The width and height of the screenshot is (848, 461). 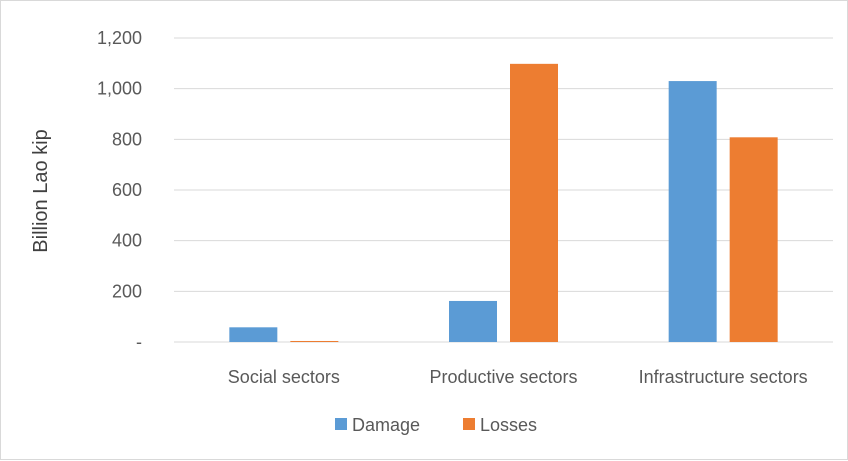 I want to click on y-axis-ticks: - 200 400 600 800 1,000 1,200, so click(x=119, y=190).